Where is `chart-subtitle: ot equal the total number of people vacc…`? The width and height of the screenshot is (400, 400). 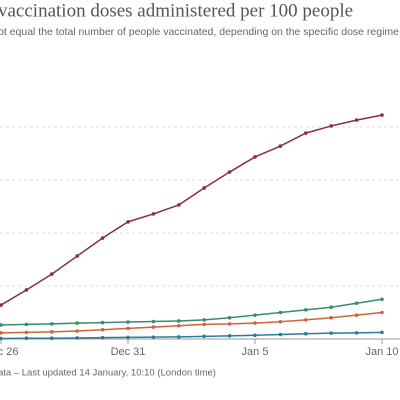 chart-subtitle: ot equal the total number of people vacc… is located at coordinates (200, 32).